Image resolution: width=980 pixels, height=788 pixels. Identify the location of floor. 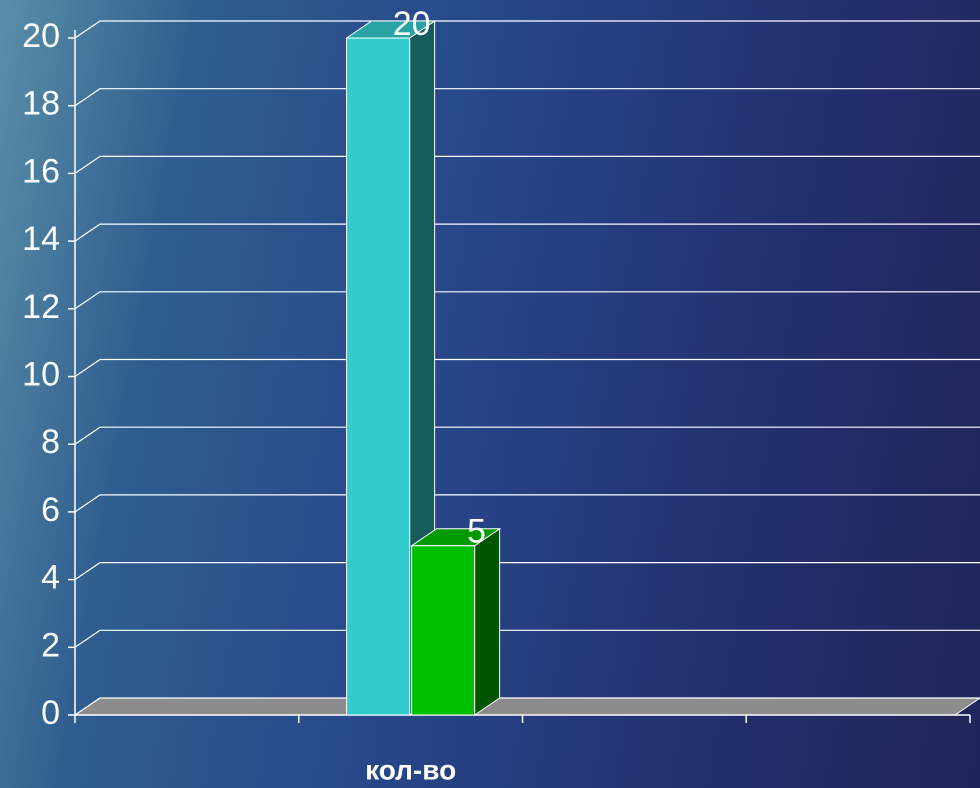
(526, 706).